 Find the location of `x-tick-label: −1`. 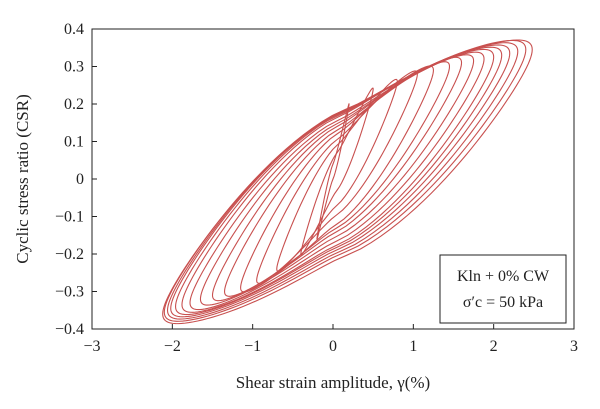

x-tick-label: −1 is located at coordinates (252, 346).